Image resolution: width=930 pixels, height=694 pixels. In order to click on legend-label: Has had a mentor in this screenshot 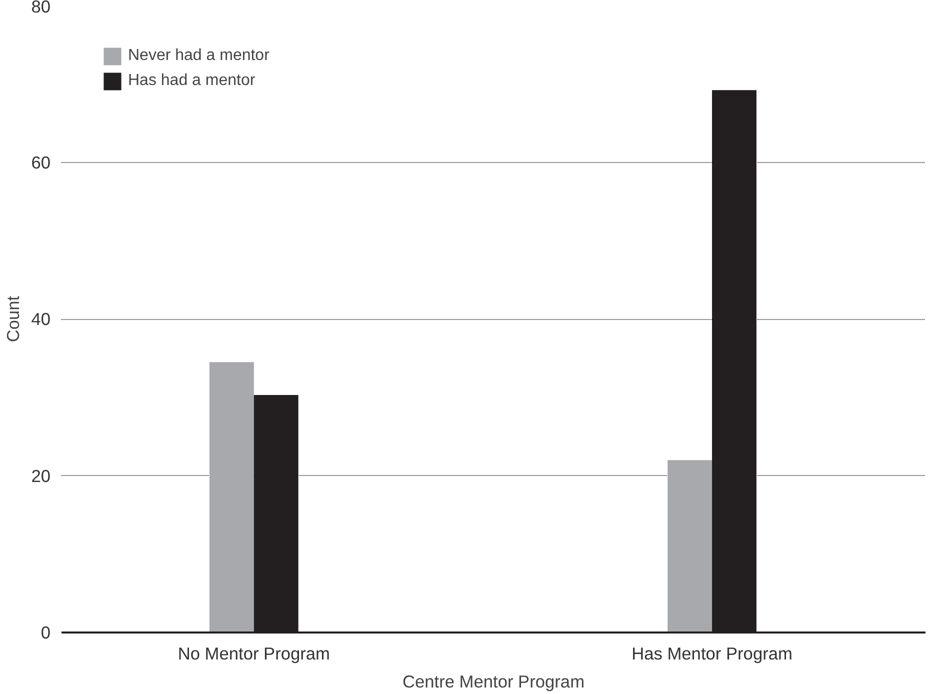, I will do `click(192, 81)`.